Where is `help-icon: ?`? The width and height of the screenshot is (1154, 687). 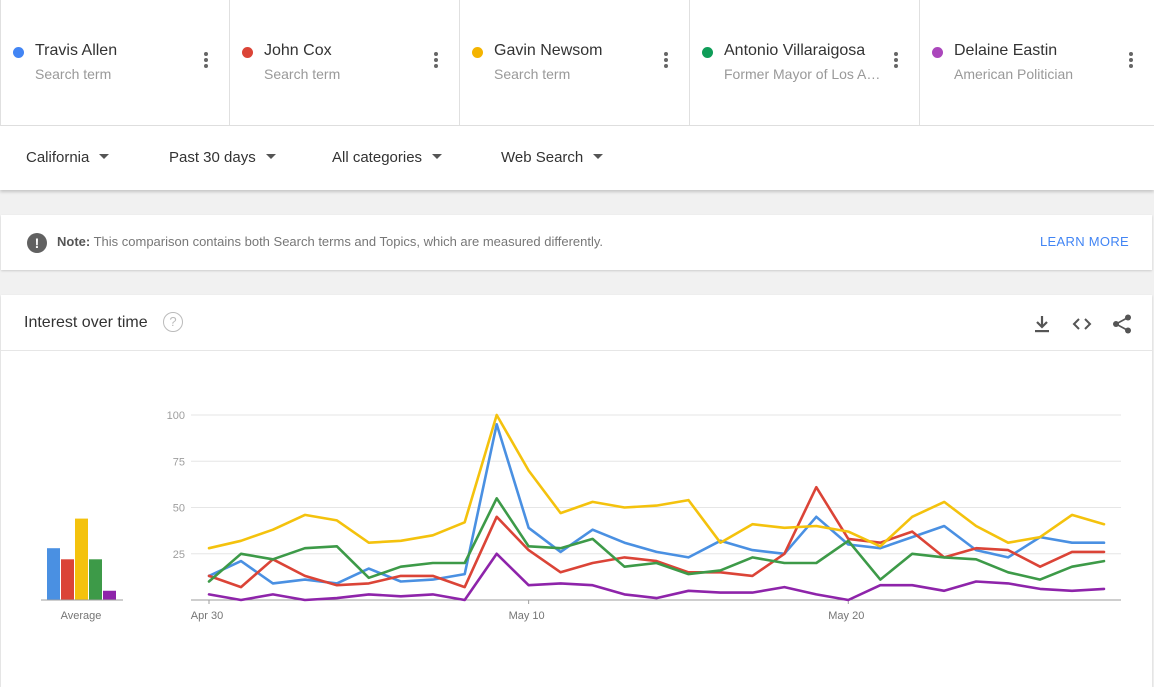 help-icon: ? is located at coordinates (173, 322).